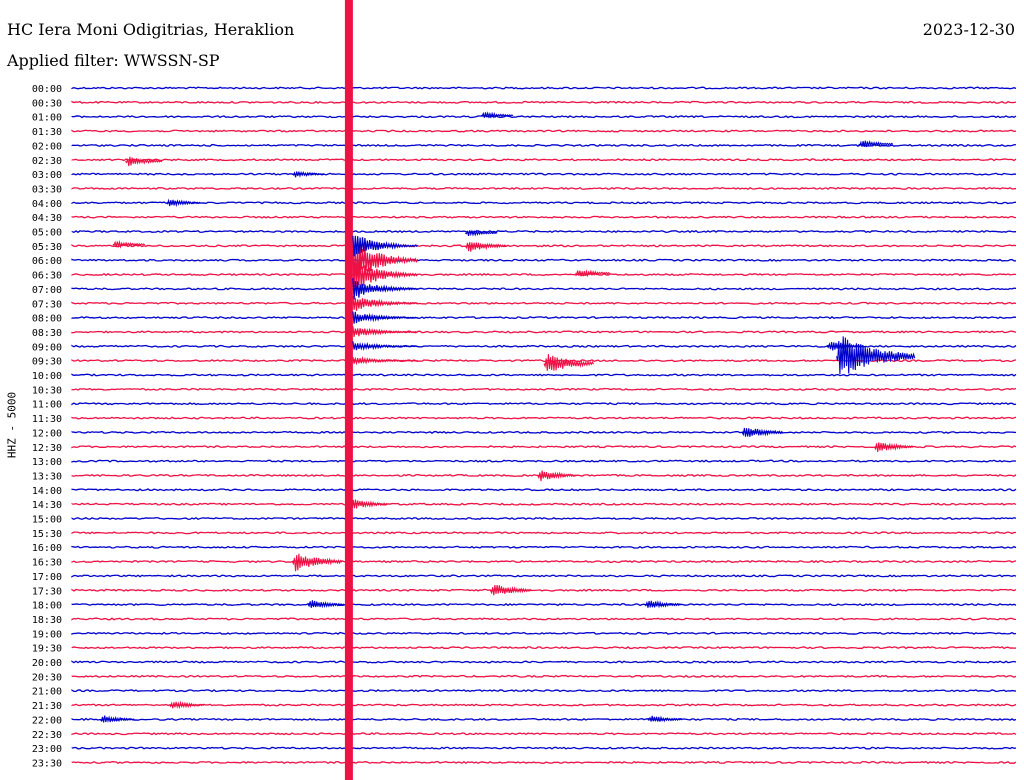  What do you see at coordinates (47, 146) in the screenshot?
I see `tick-label: 02:00` at bounding box center [47, 146].